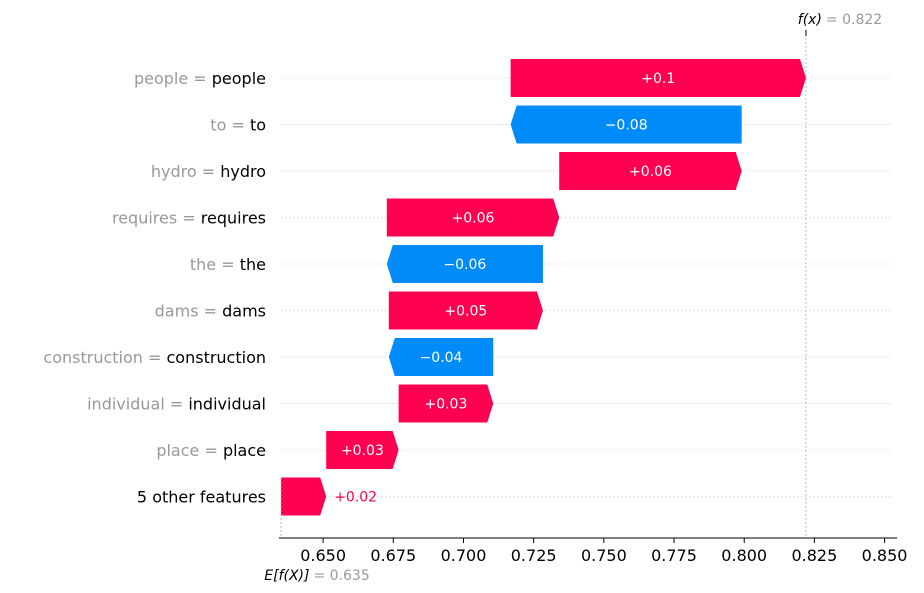 Image resolution: width=924 pixels, height=593 pixels. I want to click on feature-name: place, so click(177, 450).